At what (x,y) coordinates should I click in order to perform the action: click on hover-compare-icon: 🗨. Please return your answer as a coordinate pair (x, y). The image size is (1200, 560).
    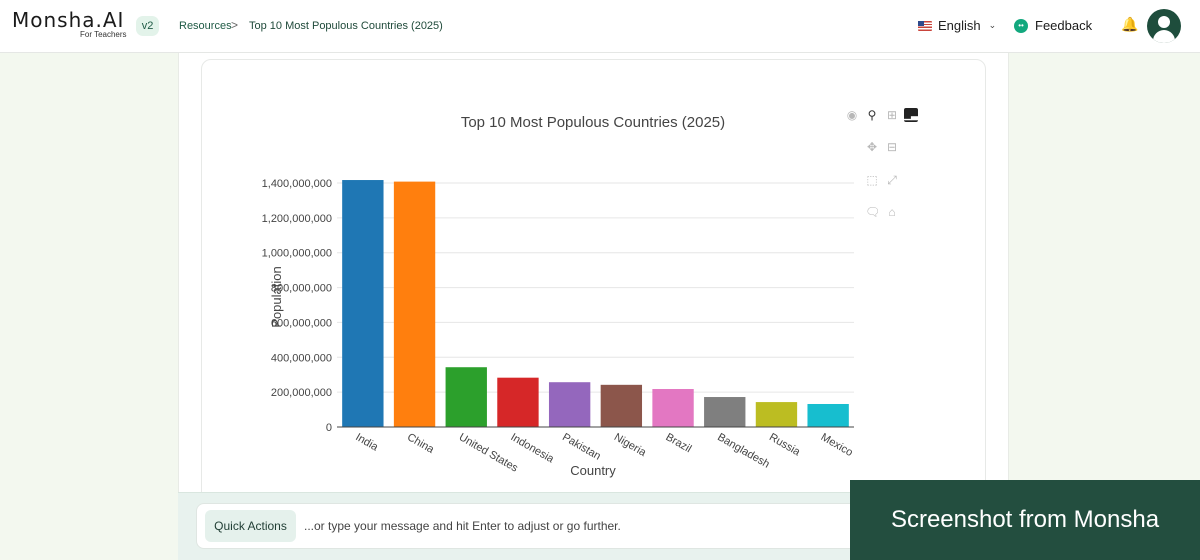
    Looking at the image, I should click on (873, 212).